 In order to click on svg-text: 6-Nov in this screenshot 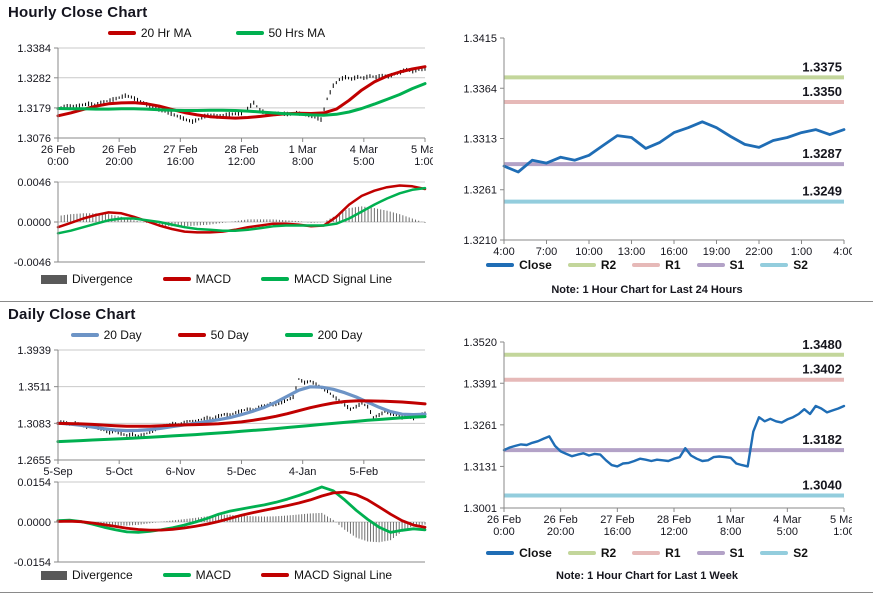, I will do `click(181, 472)`.